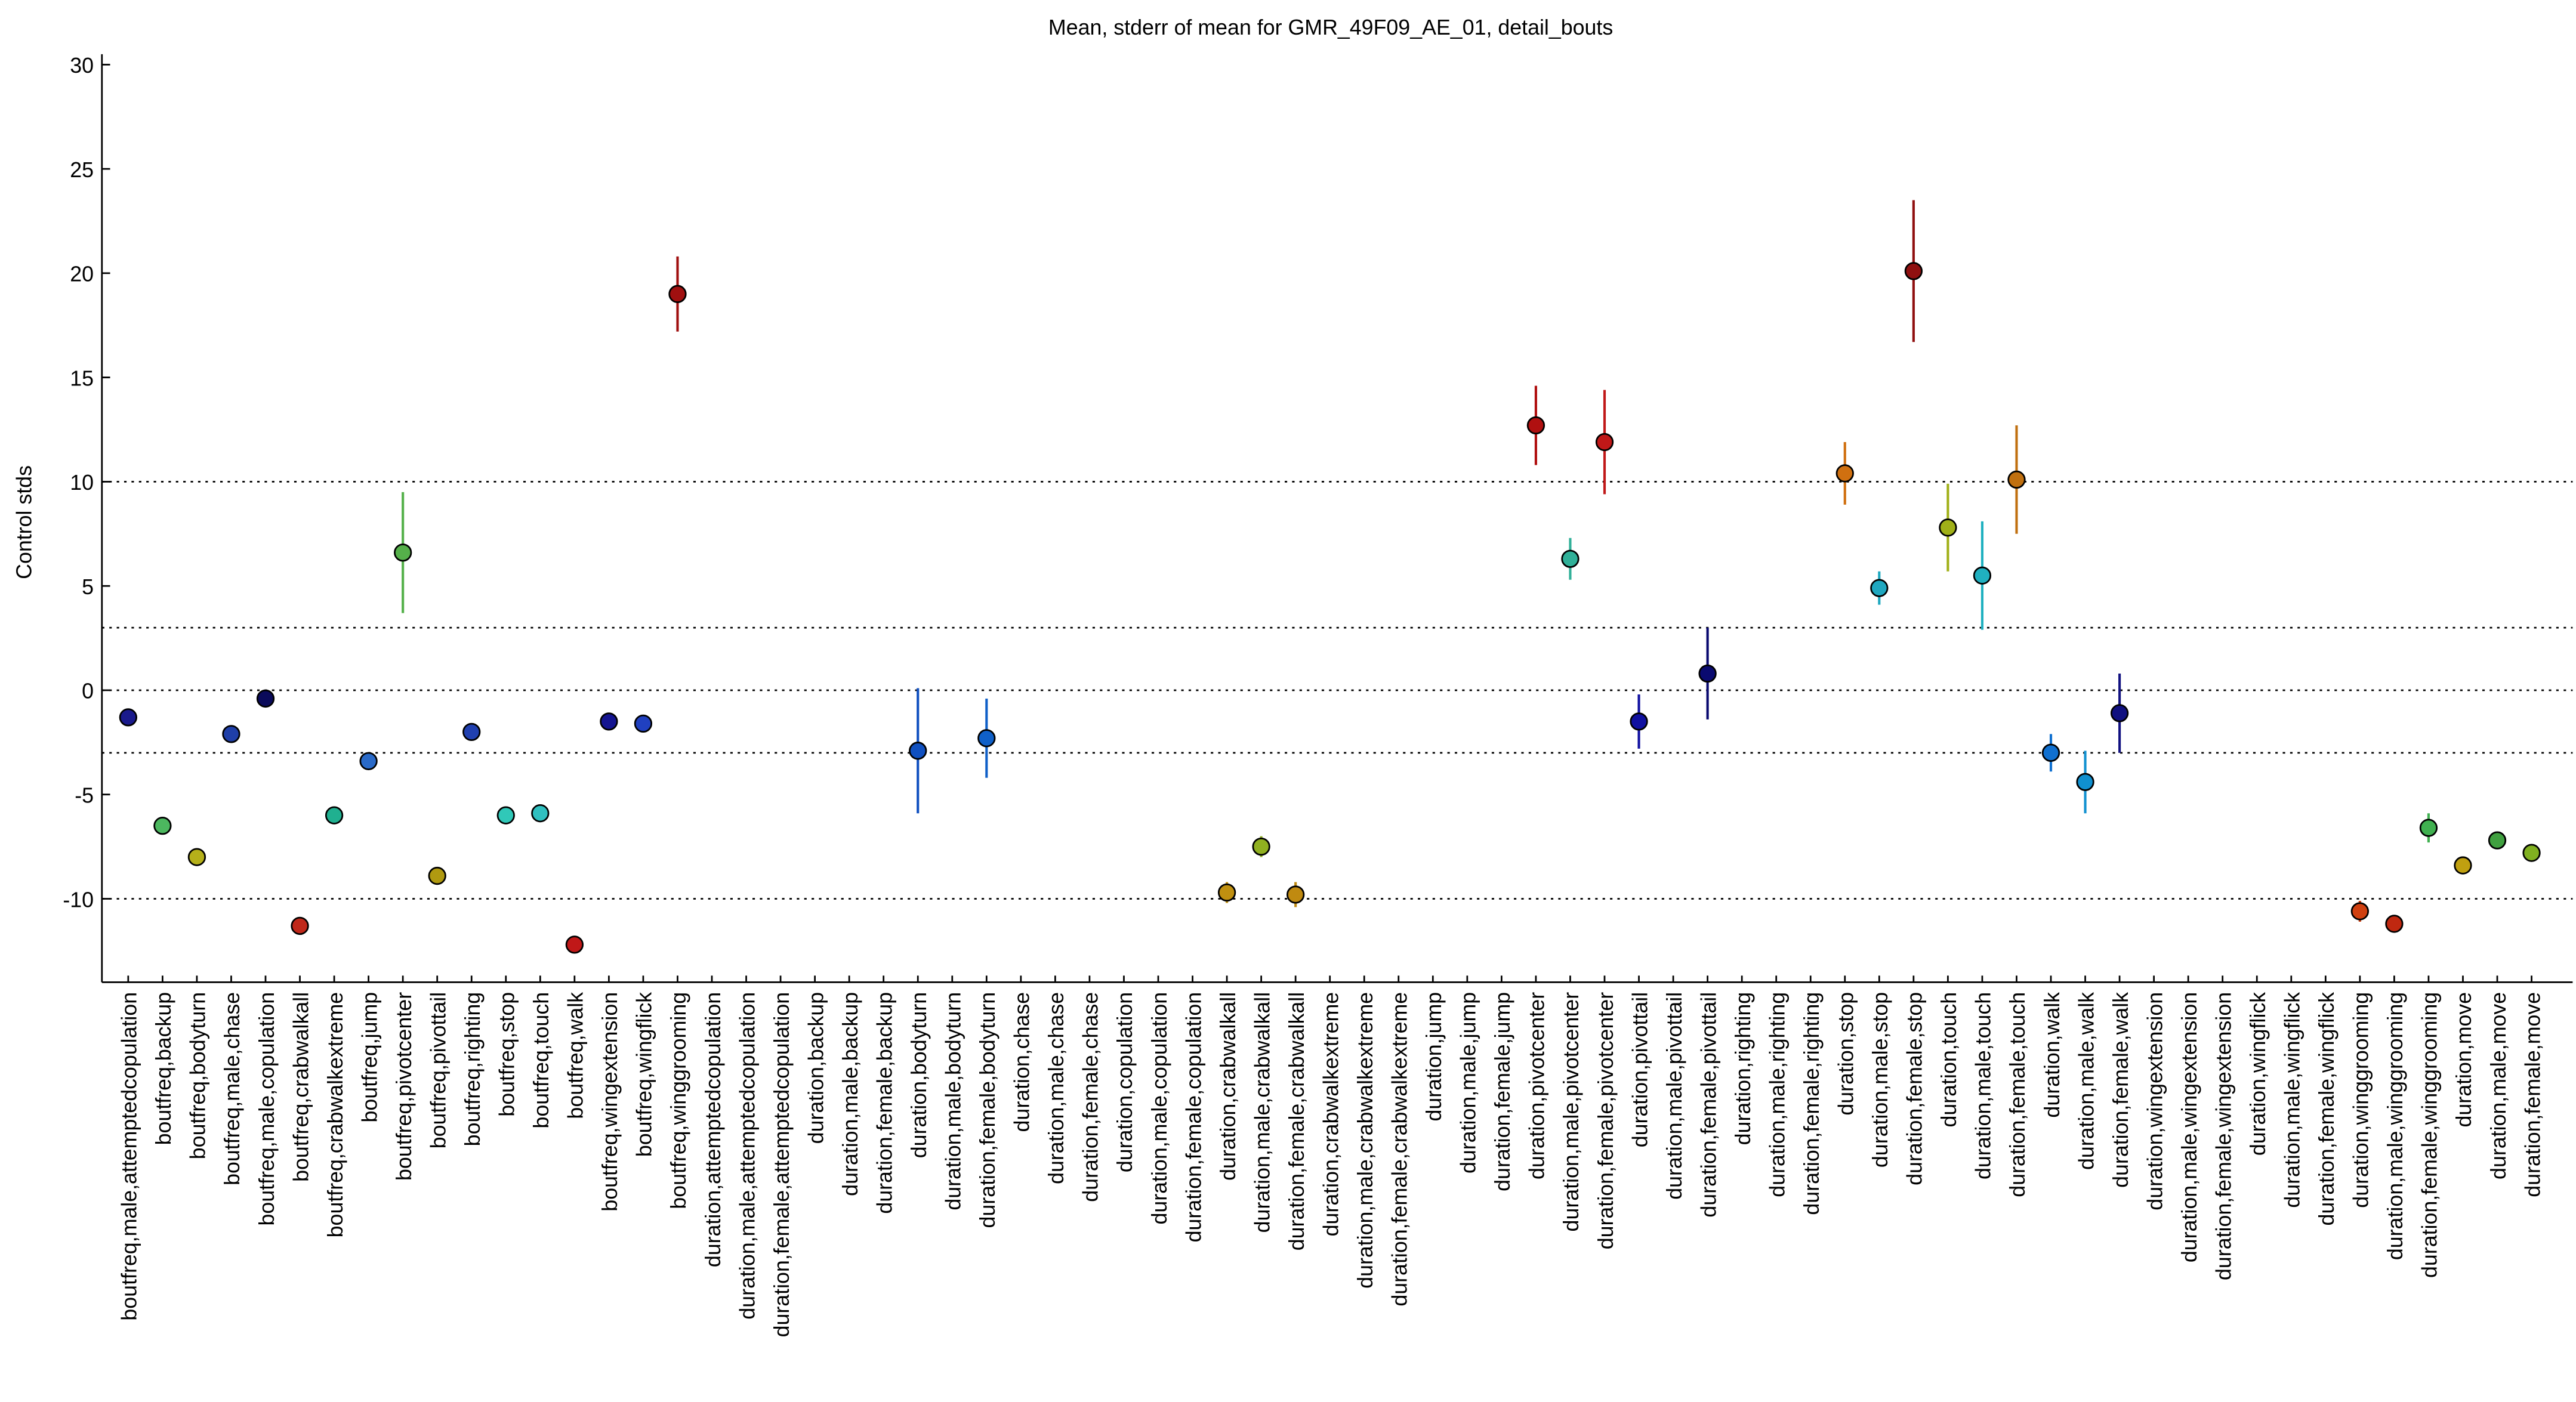 The height and width of the screenshot is (1402, 2576). I want to click on y-tick-label: 10, so click(82, 483).